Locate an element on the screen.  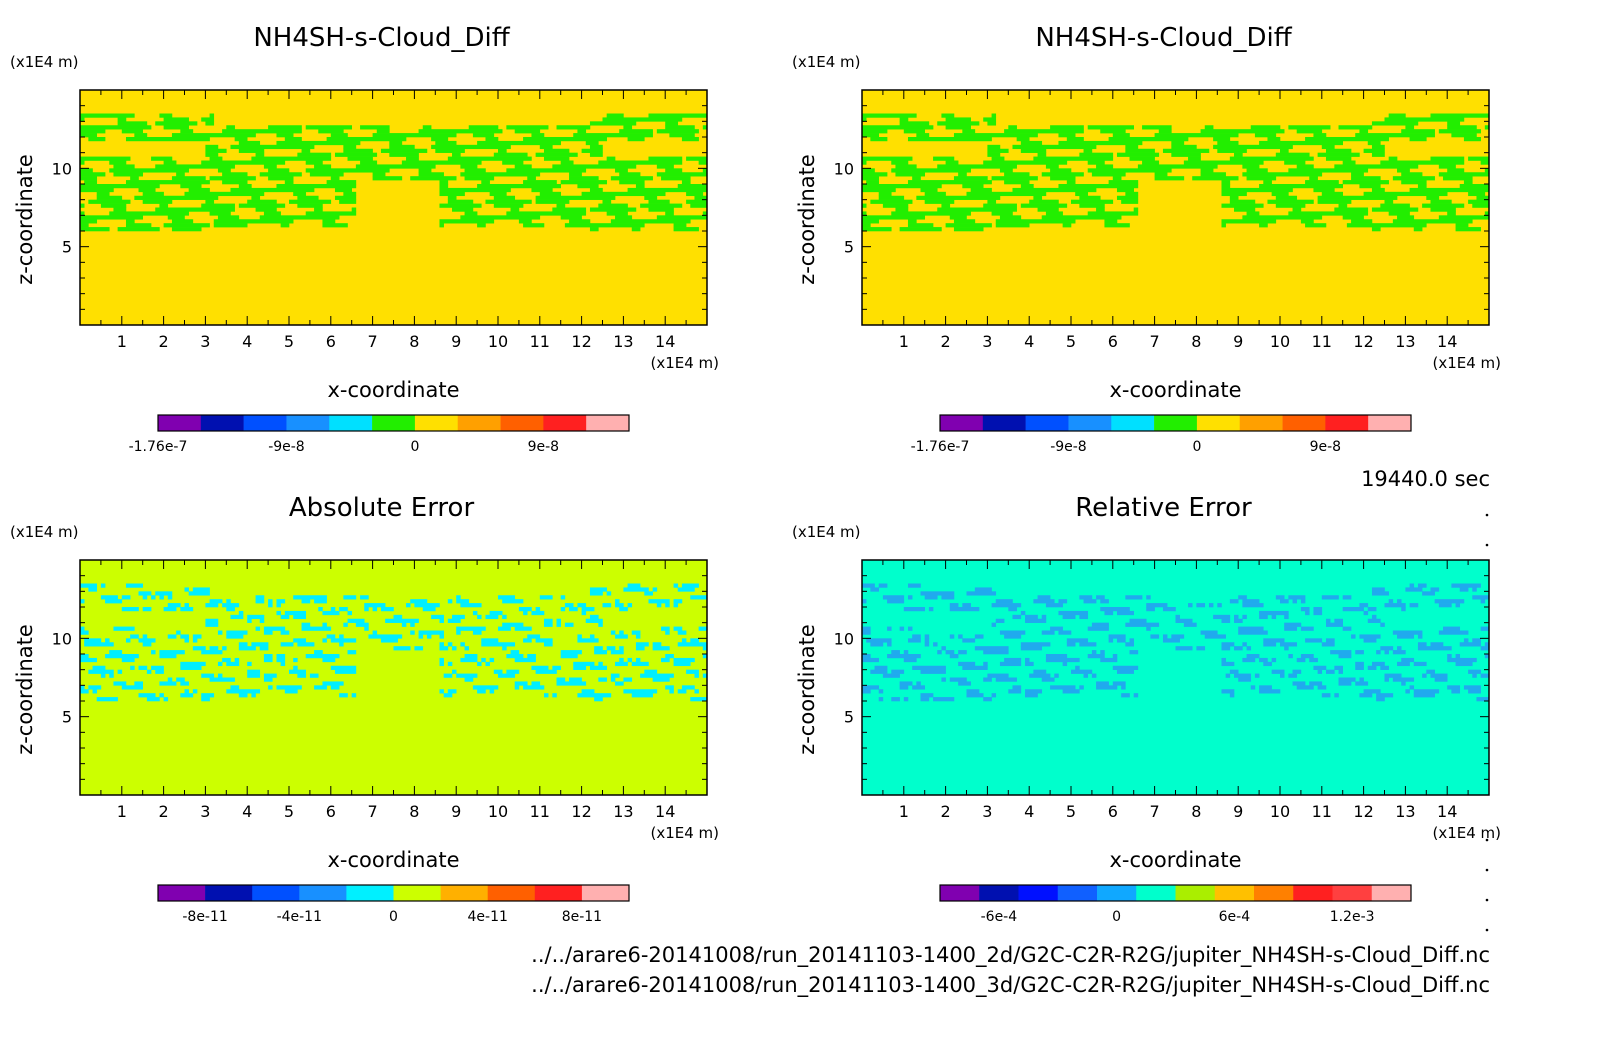
colorbar-tick-label: -8e-11 is located at coordinates (204, 917).